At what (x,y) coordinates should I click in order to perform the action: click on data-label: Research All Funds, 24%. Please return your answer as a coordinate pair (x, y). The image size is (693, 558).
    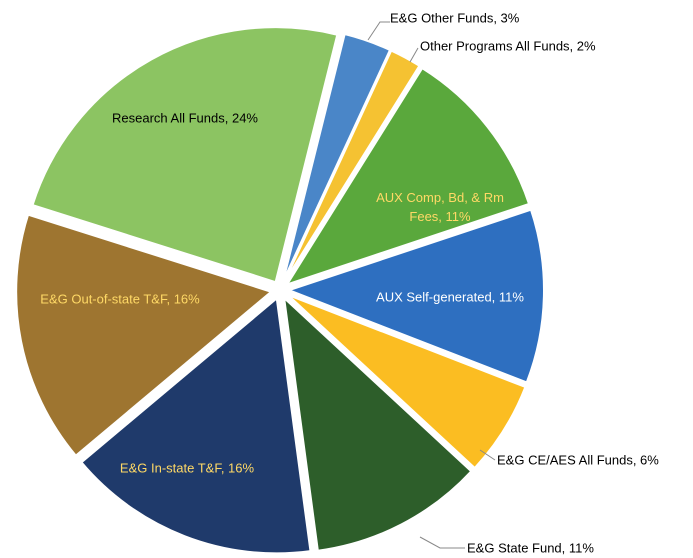
    Looking at the image, I should click on (185, 118).